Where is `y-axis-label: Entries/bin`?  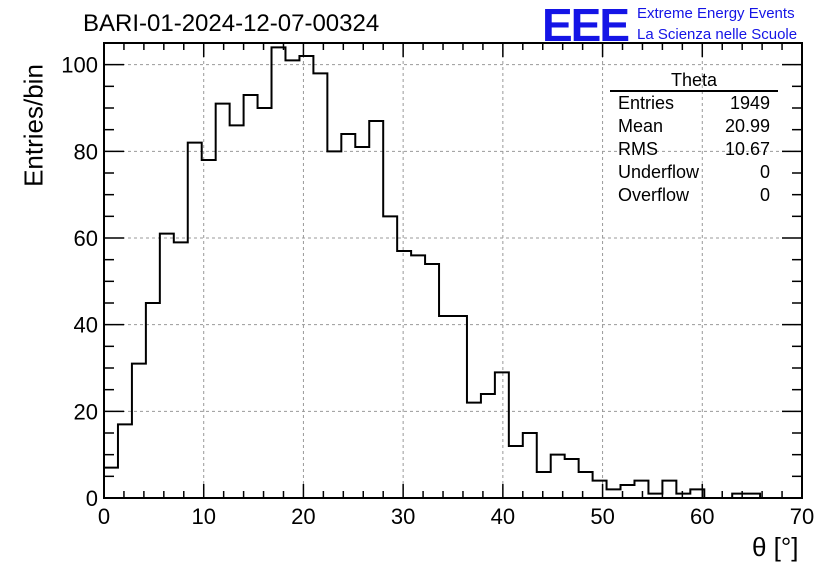 y-axis-label: Entries/bin is located at coordinates (33, 125).